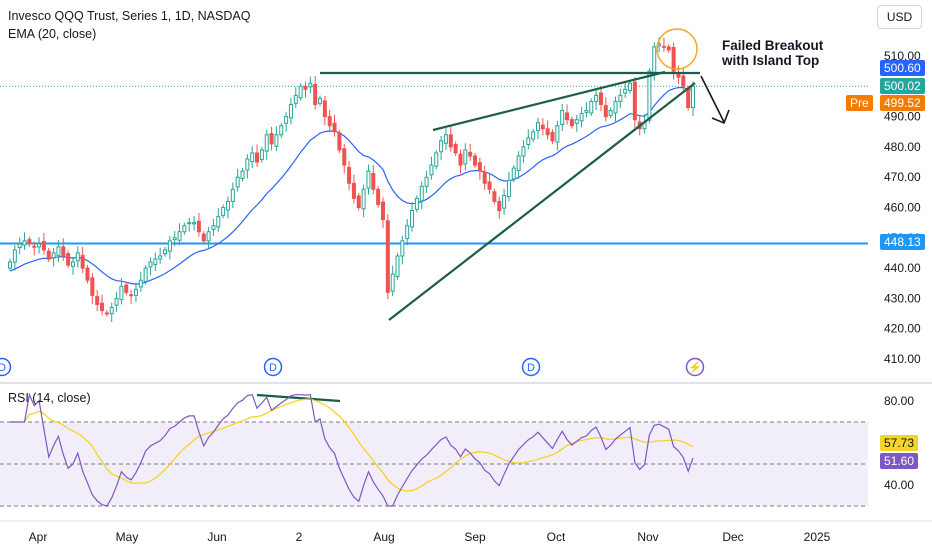 Image resolution: width=932 pixels, height=550 pixels. I want to click on earnings-marker-icon: ⚡, so click(695, 367).